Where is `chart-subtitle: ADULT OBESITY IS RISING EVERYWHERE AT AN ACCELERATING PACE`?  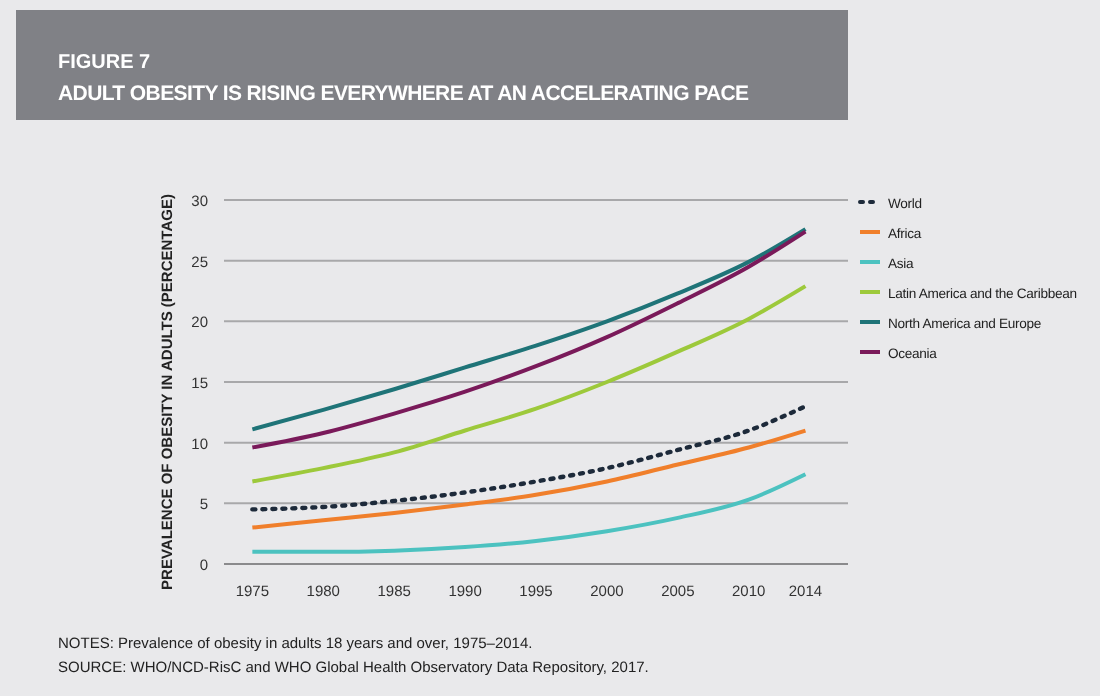
chart-subtitle: ADULT OBESITY IS RISING EVERYWHERE AT AN ACCELERATING PACE is located at coordinates (404, 94).